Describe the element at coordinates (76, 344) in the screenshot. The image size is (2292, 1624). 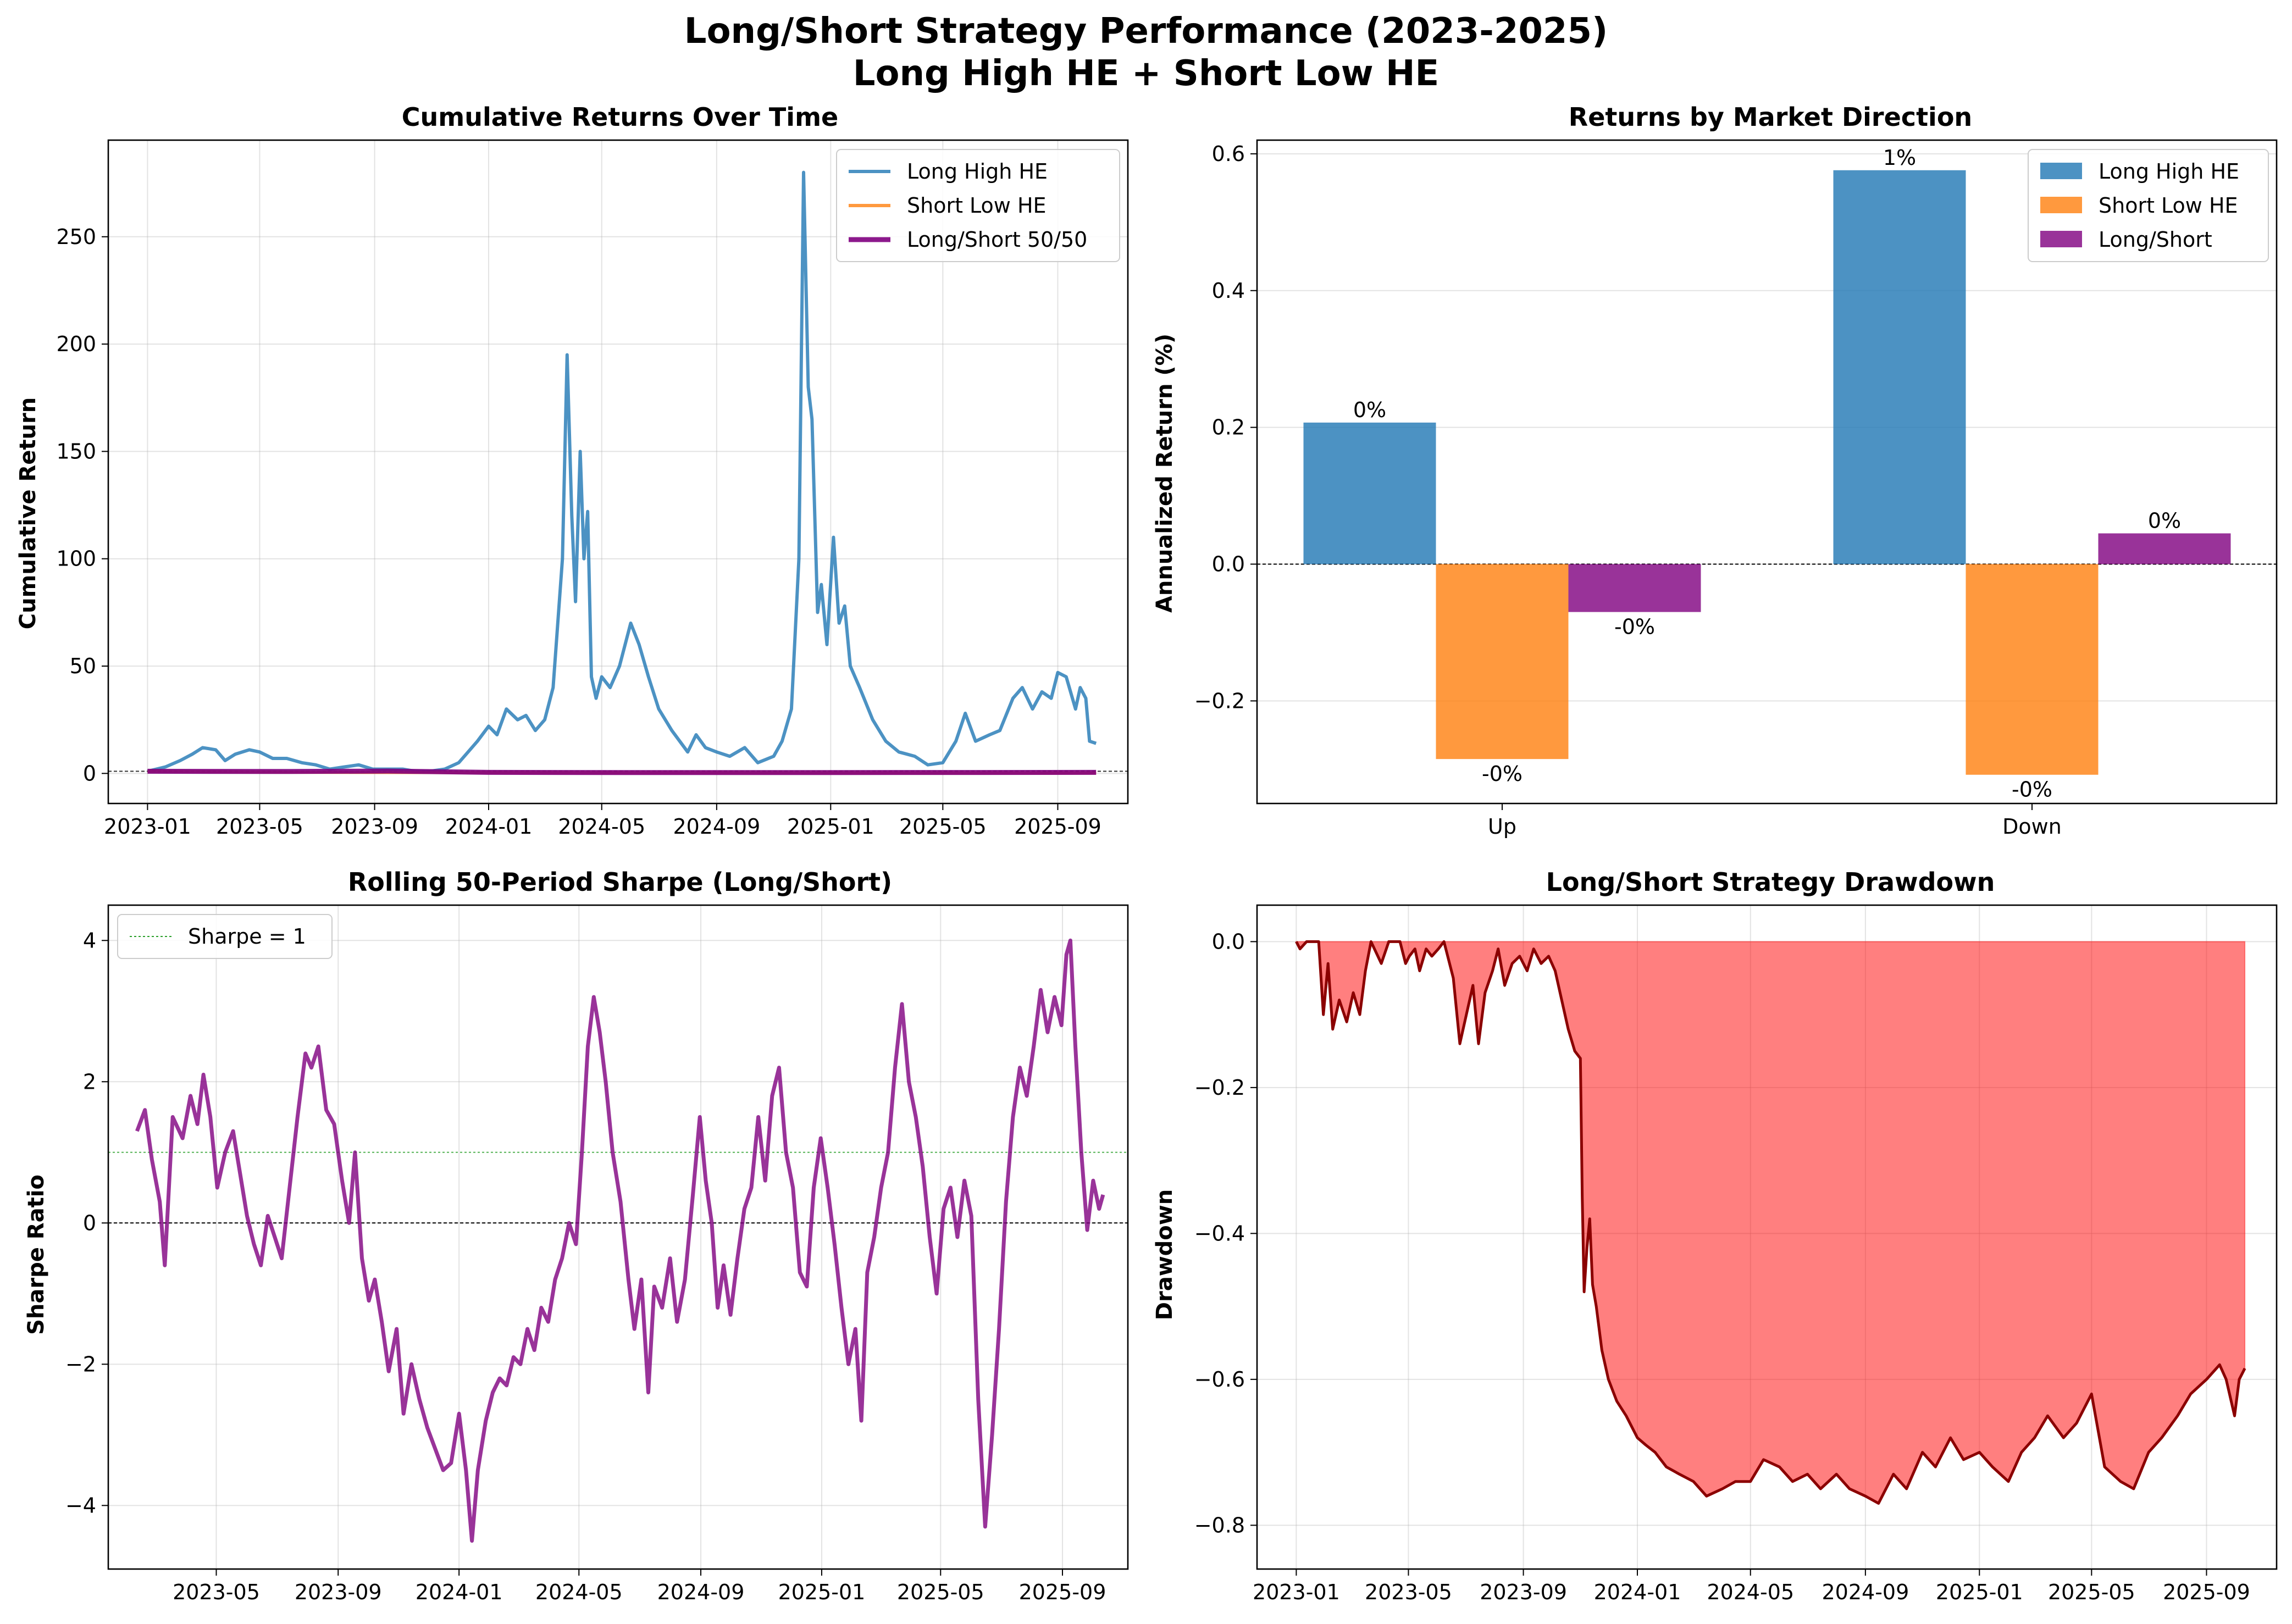
I see `y-tick-label: 200` at that location.